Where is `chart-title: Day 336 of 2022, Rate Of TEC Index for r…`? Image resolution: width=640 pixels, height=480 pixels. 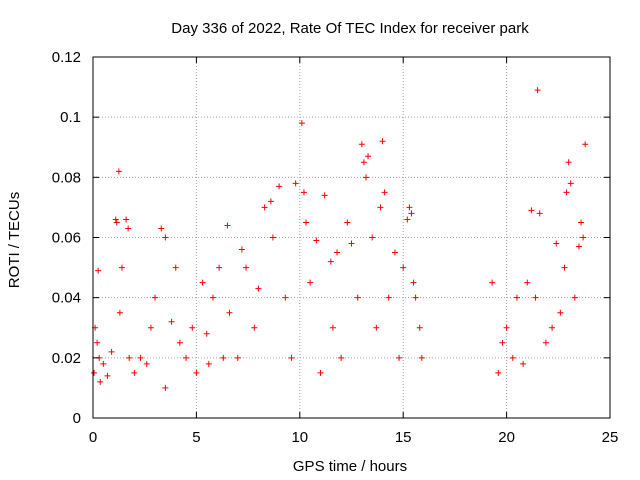 chart-title: Day 336 of 2022, Rate Of TEC Index for r… is located at coordinates (350, 28).